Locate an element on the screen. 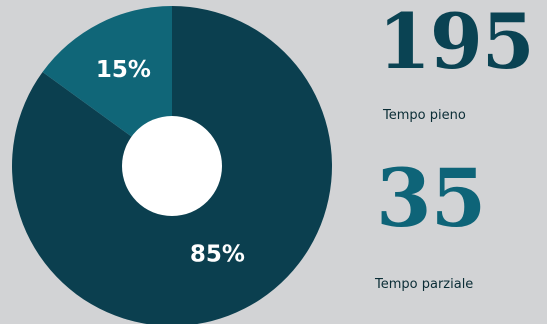 This screenshot has height=324, width=547. donut-slice-tempo-parziale is located at coordinates (107, 86).